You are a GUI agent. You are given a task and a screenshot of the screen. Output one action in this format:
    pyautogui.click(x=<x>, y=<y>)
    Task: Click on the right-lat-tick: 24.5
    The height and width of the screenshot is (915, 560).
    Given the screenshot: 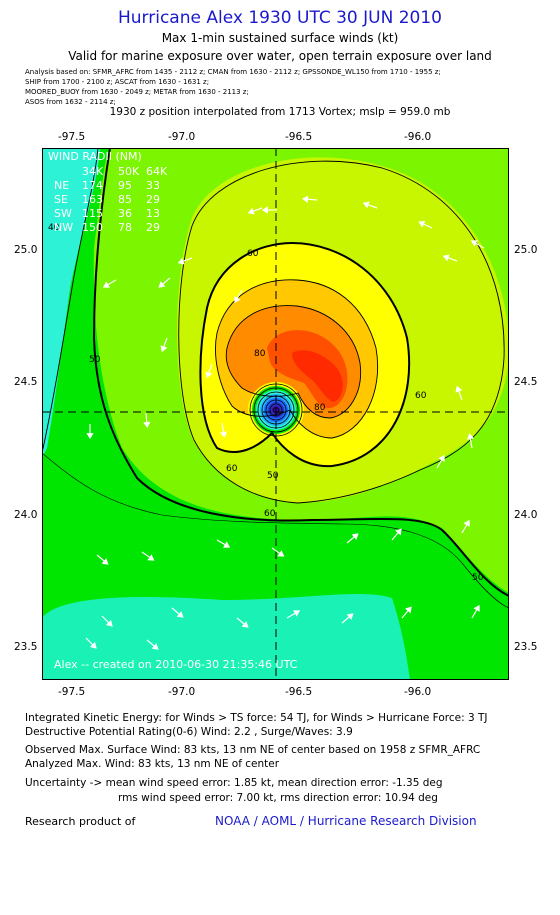 What is the action you would take?
    pyautogui.click(x=526, y=382)
    